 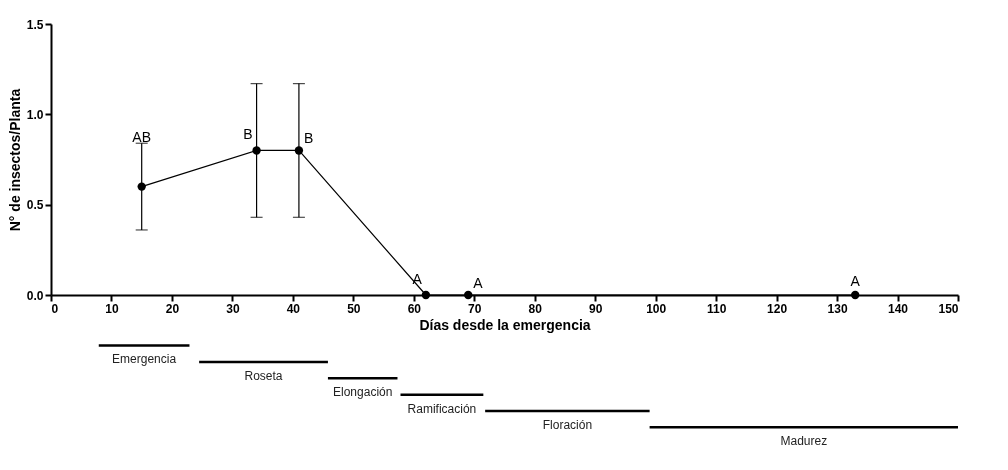 What do you see at coordinates (35, 24) in the screenshot?
I see `y-tick-label: 1.5` at bounding box center [35, 24].